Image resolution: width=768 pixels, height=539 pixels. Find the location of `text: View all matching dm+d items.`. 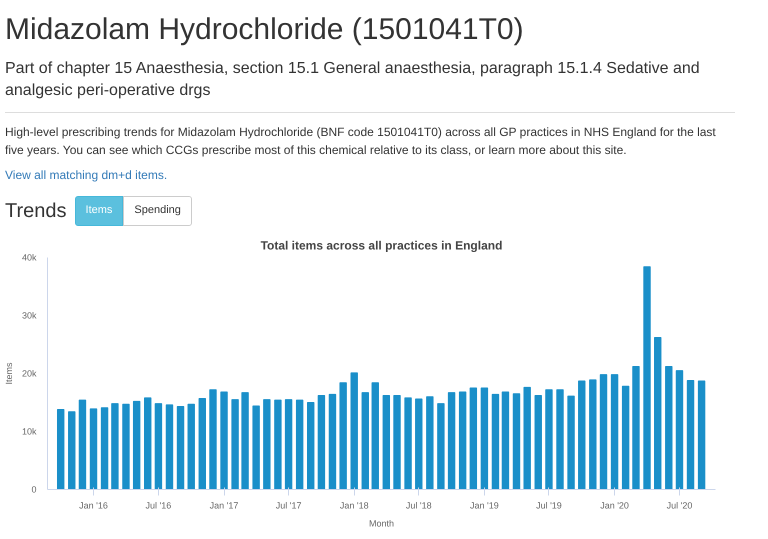

text: View all matching dm+d items. is located at coordinates (86, 175).